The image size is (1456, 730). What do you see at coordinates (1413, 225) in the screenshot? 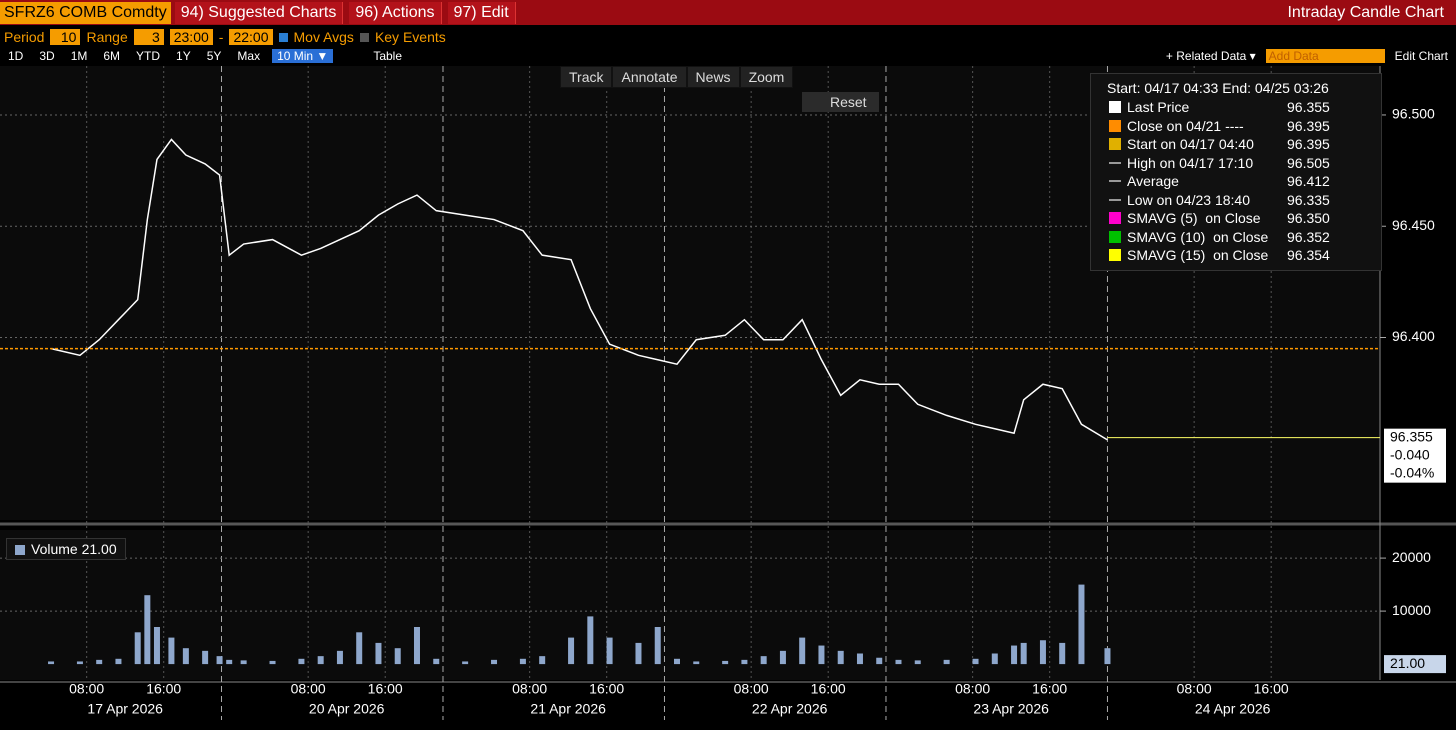
I see `y-tick-label: 96.450` at bounding box center [1413, 225].